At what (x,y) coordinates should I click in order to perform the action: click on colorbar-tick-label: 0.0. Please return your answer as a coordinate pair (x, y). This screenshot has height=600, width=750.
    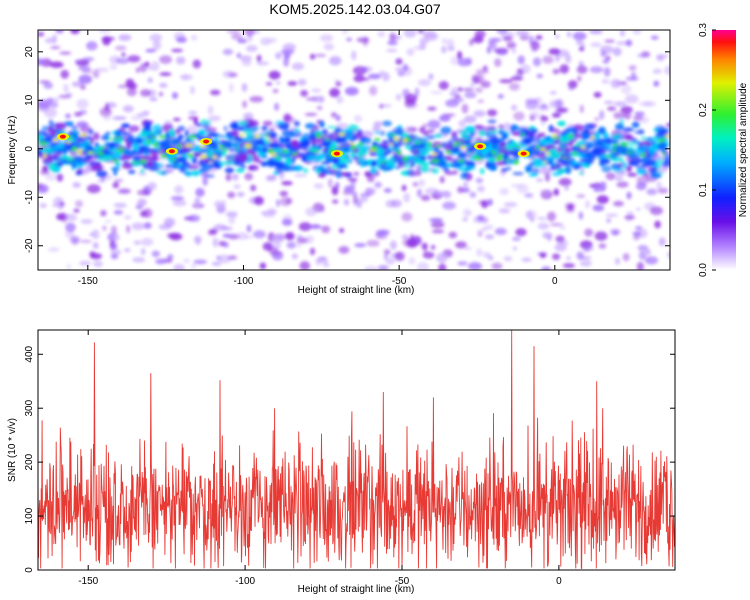
    Looking at the image, I should click on (703, 270).